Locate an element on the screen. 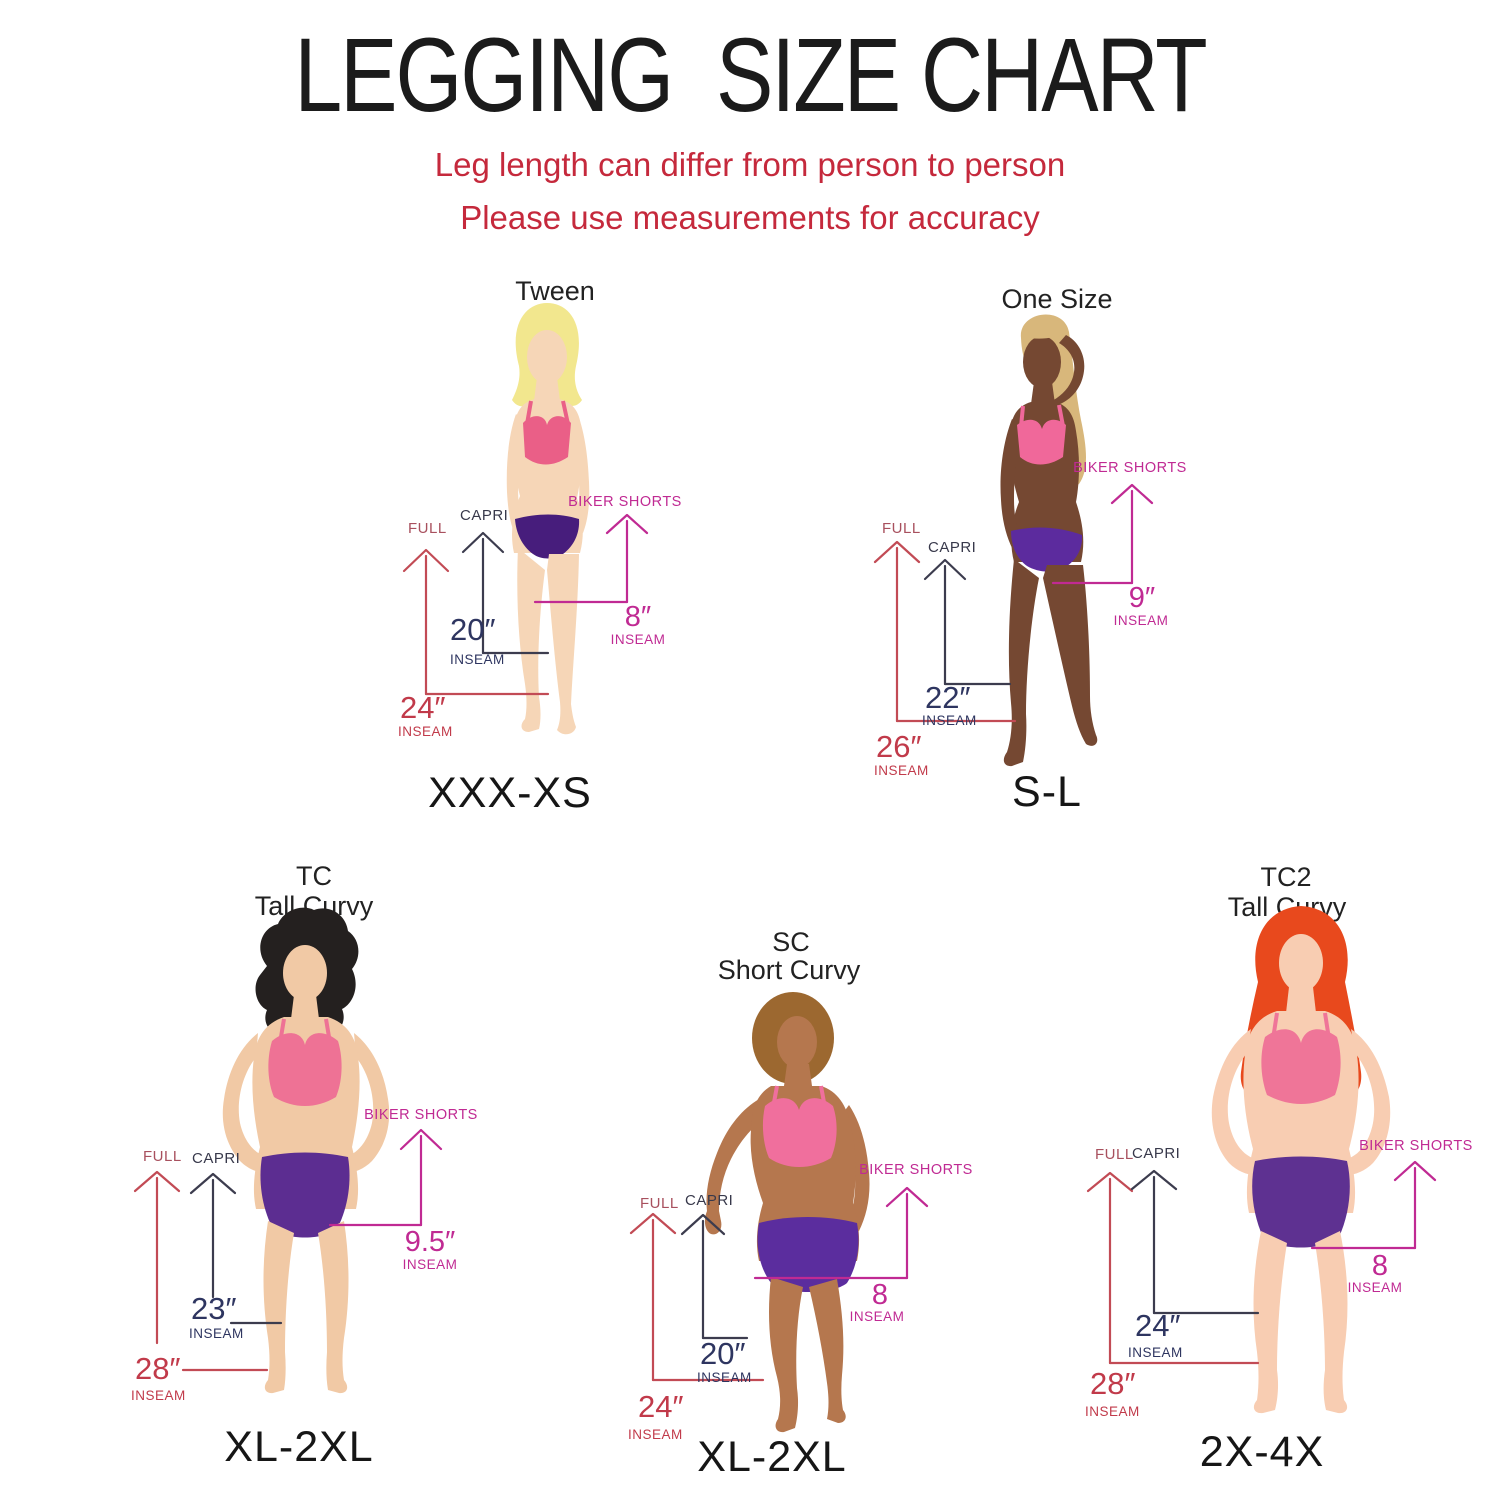  capri-inseam-value: 23″ is located at coordinates (213, 1308).